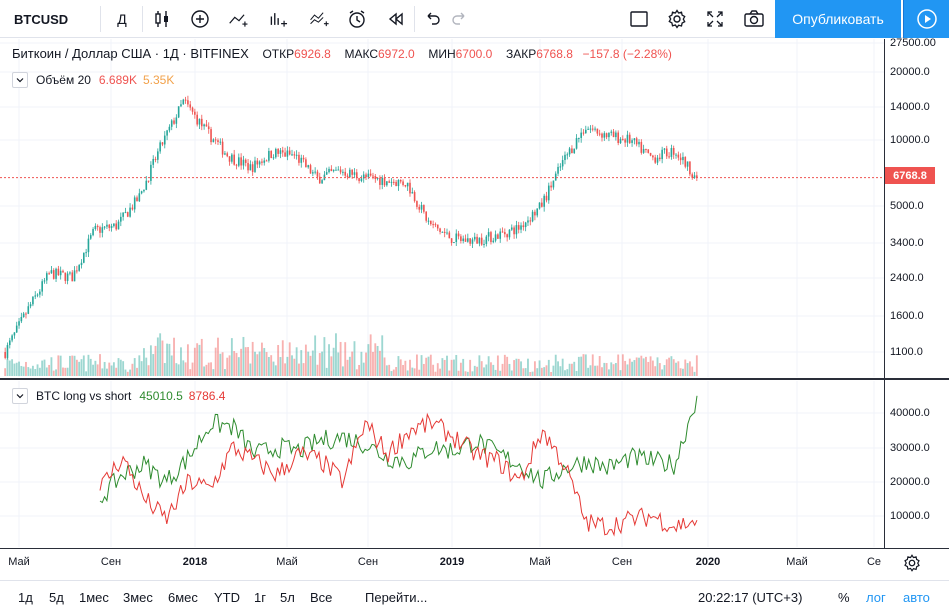 The width and height of the screenshot is (949, 613). I want to click on percent-scale-toggle: %, so click(844, 597).